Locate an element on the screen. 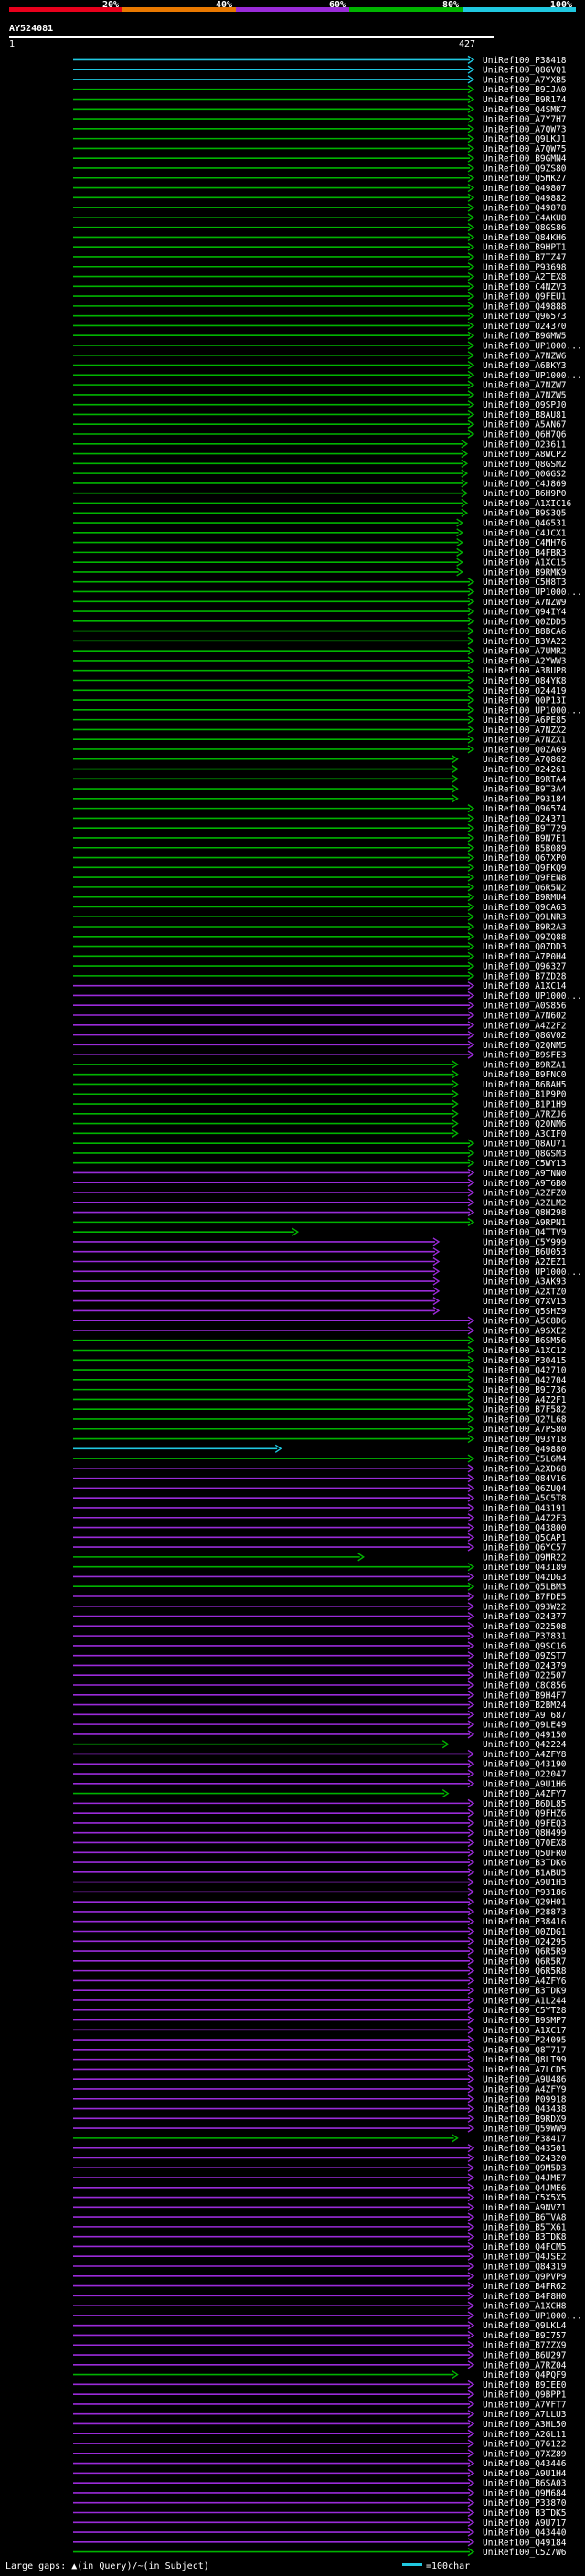 The height and width of the screenshot is (2576, 585). hit-label: UniRef100_A6BKY3 is located at coordinates (525, 366).